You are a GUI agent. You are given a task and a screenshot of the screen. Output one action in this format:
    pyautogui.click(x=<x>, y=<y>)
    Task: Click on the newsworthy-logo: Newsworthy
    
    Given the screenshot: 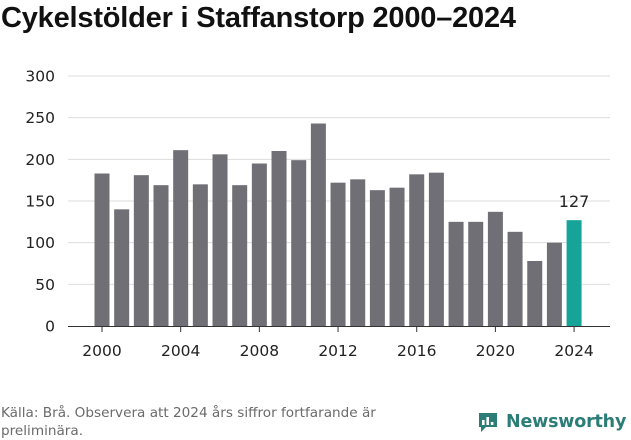 What is the action you would take?
    pyautogui.click(x=551, y=422)
    